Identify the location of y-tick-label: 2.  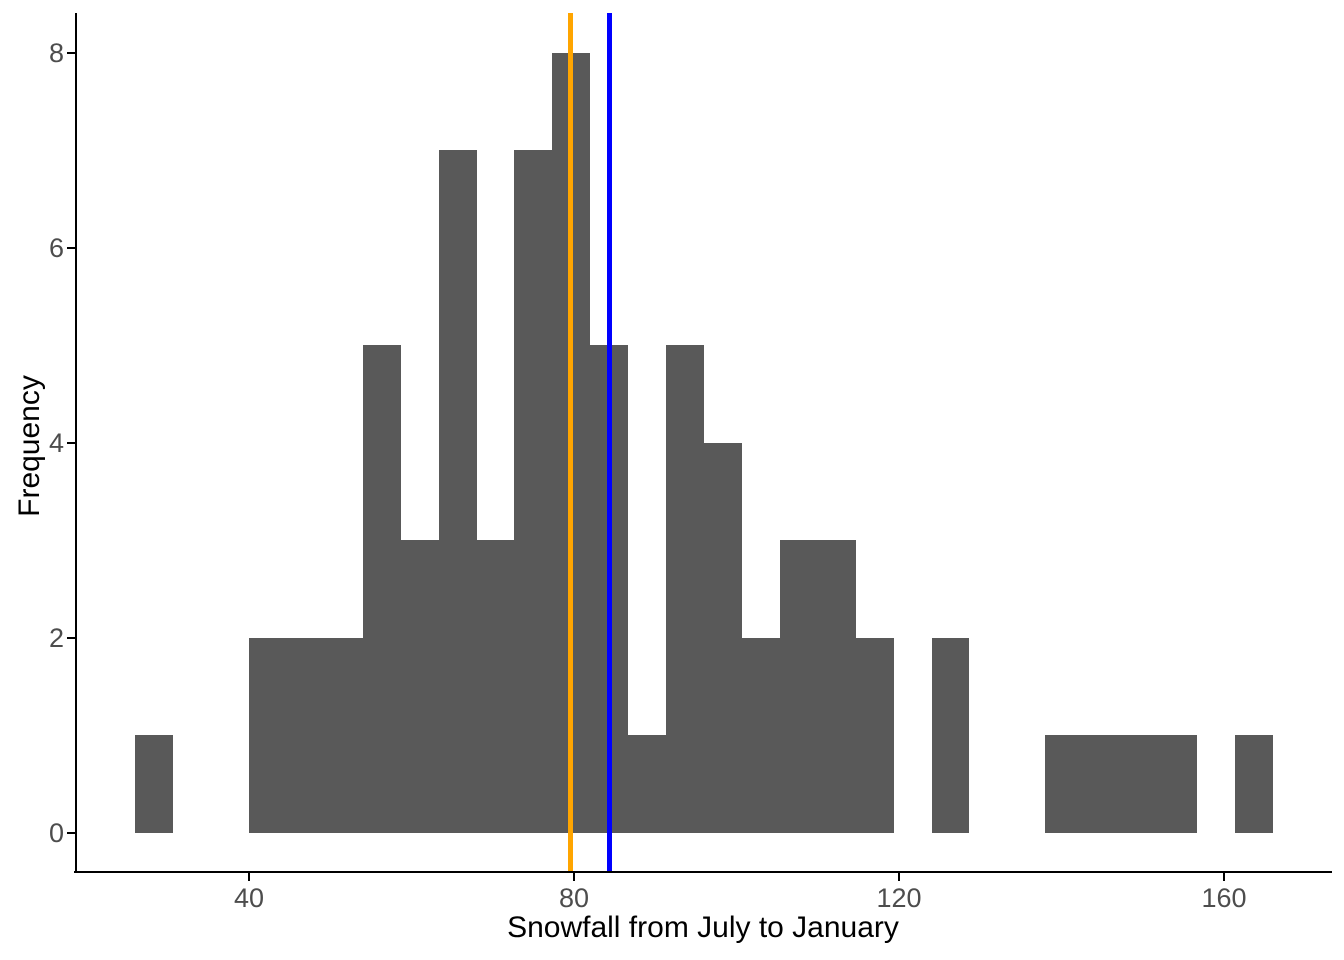
(56, 638).